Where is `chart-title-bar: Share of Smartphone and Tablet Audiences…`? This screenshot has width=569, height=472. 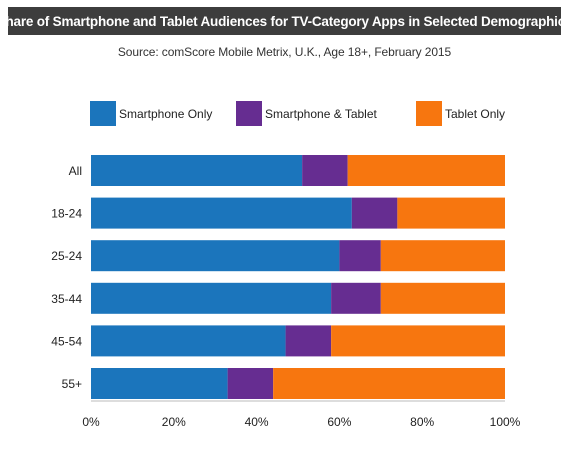 chart-title-bar: Share of Smartphone and Tablet Audiences… is located at coordinates (284, 21).